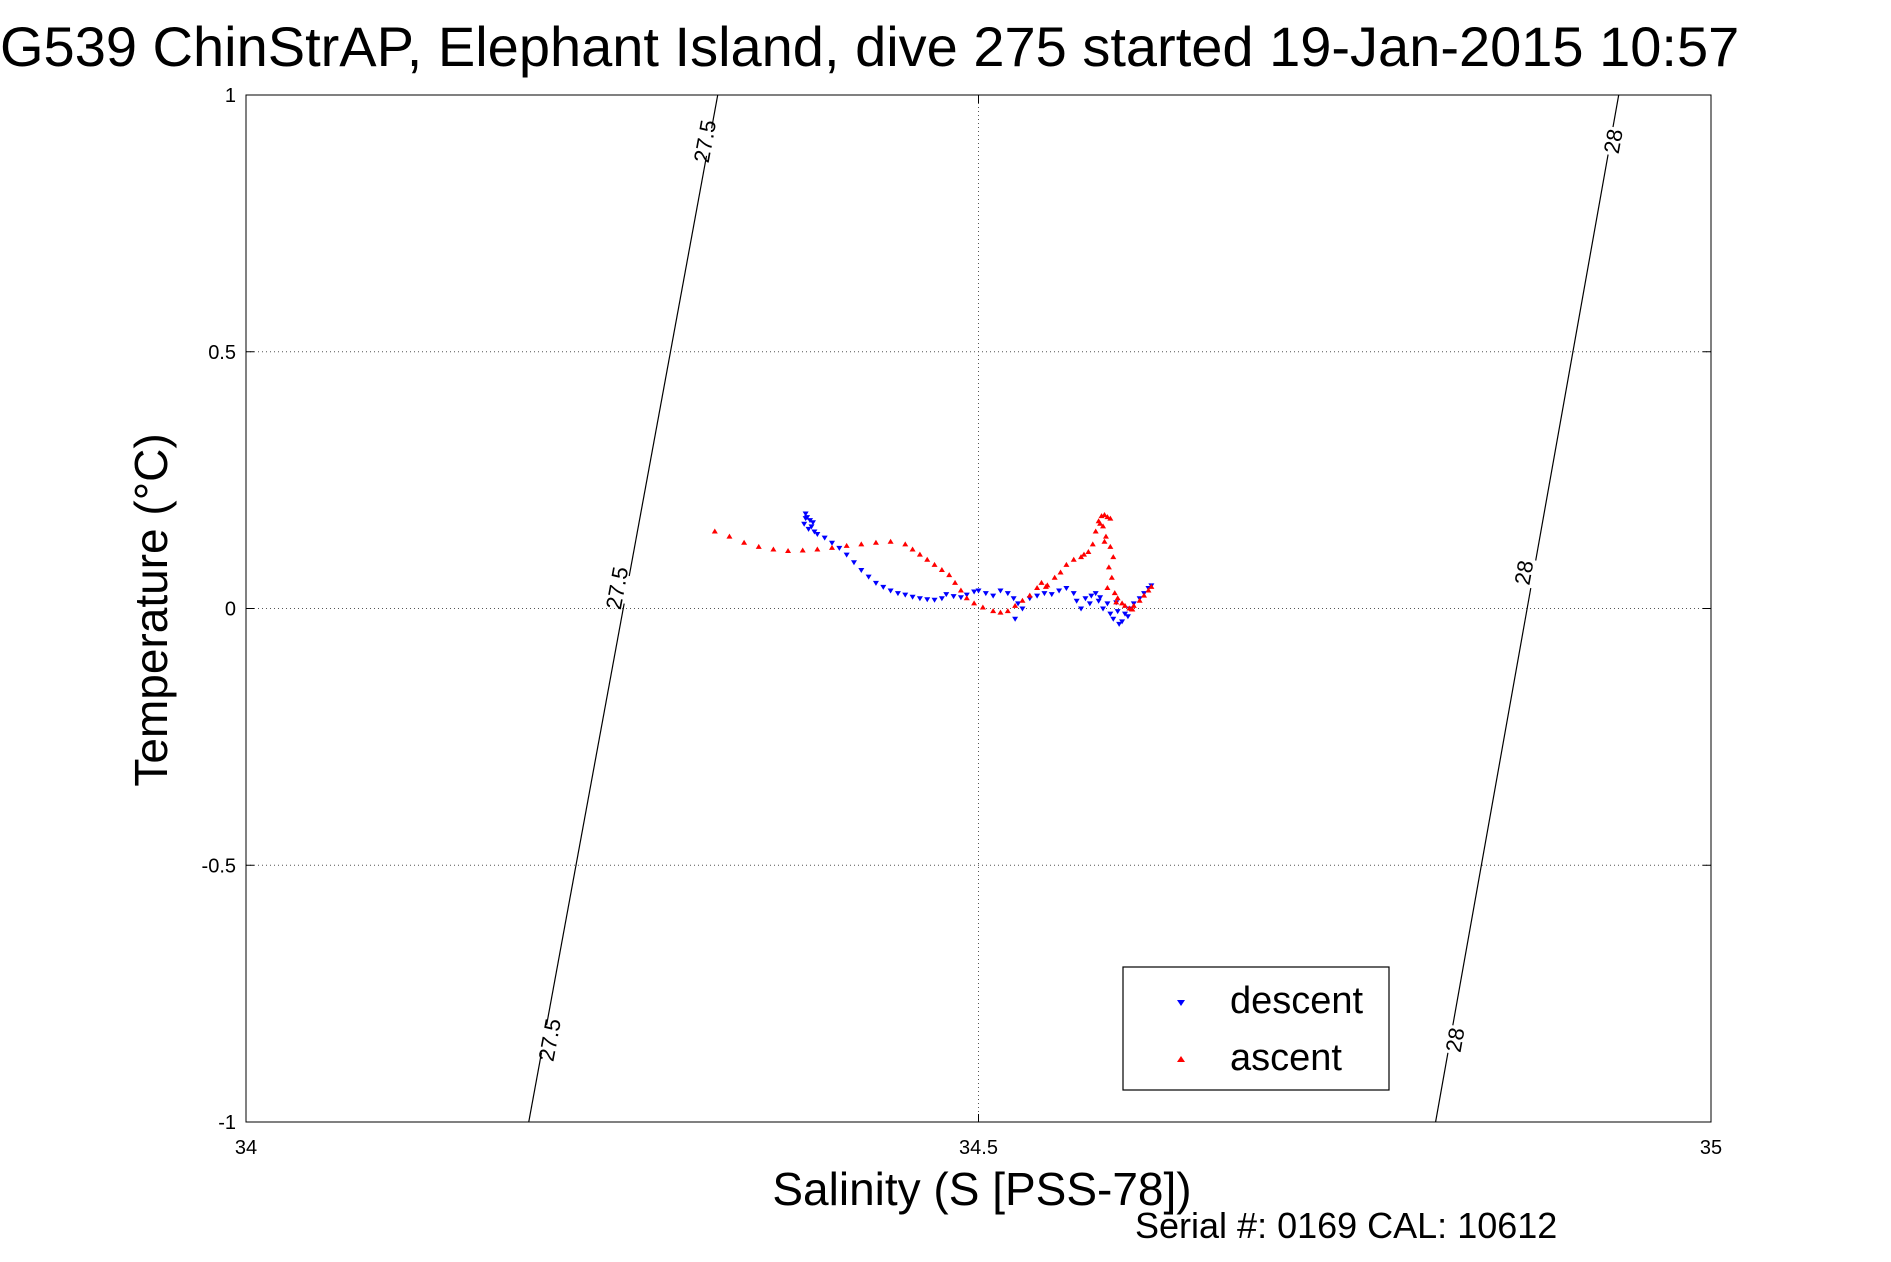 The width and height of the screenshot is (1891, 1262). Describe the element at coordinates (227, 1123) in the screenshot. I see `y-tick-label-4: -1` at that location.